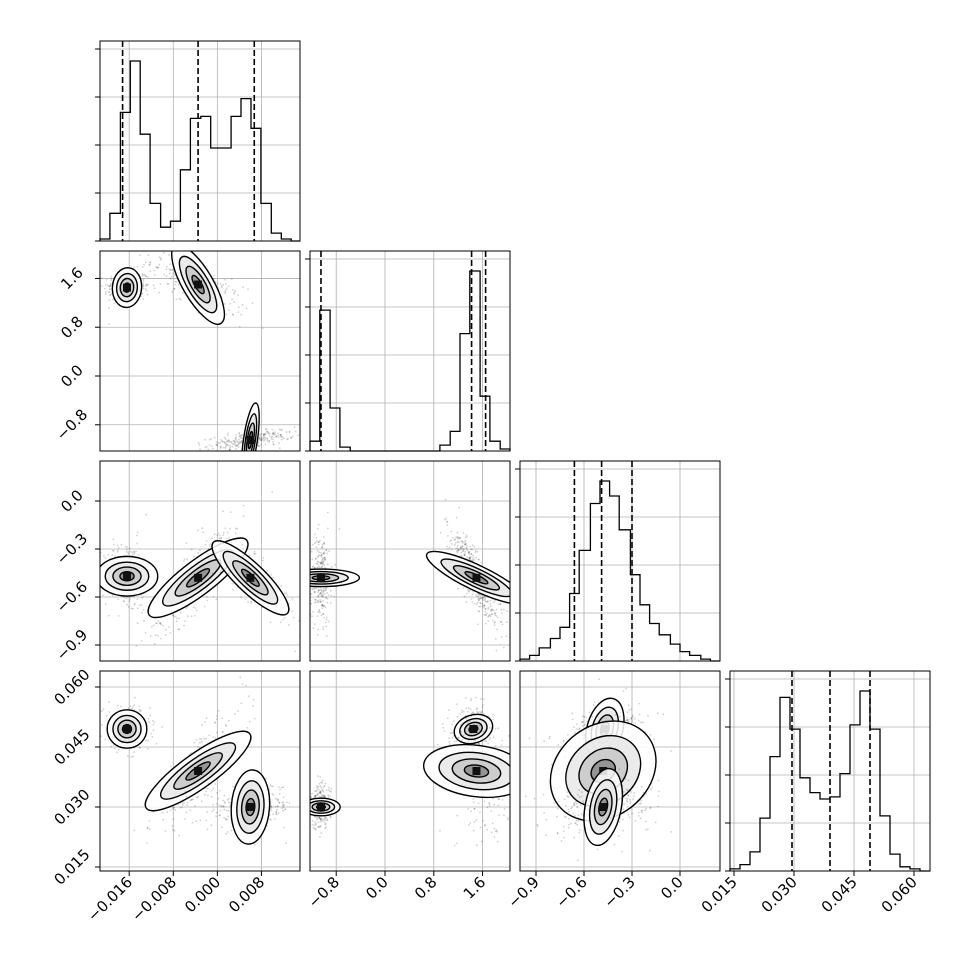 The width and height of the screenshot is (970, 970). Describe the element at coordinates (410, 361) in the screenshot. I see `histogram-step` at that location.